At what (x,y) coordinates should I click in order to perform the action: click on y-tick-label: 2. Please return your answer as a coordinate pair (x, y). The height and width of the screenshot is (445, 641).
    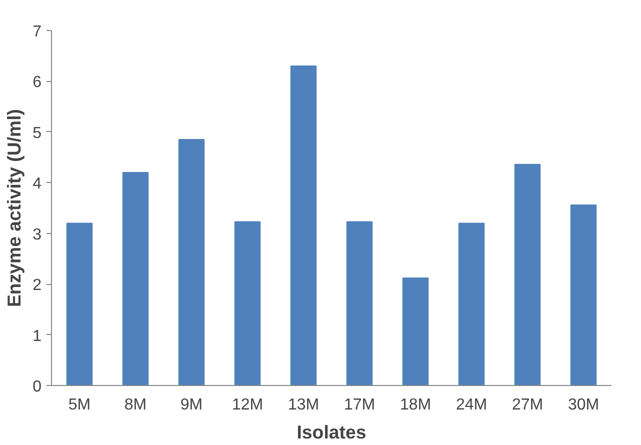
    Looking at the image, I should click on (37, 285).